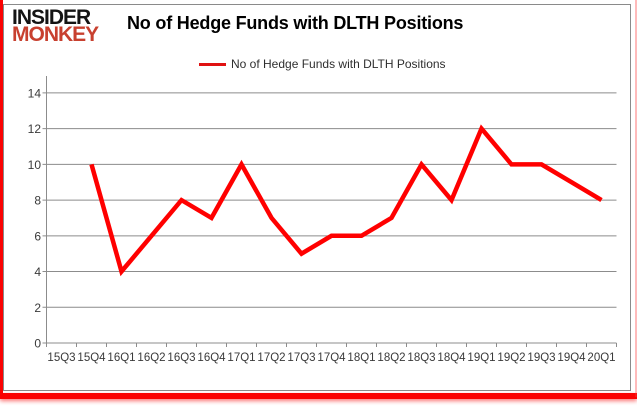 The image size is (637, 408). Describe the element at coordinates (37, 308) in the screenshot. I see `y-axis-tick-label: 2` at that location.